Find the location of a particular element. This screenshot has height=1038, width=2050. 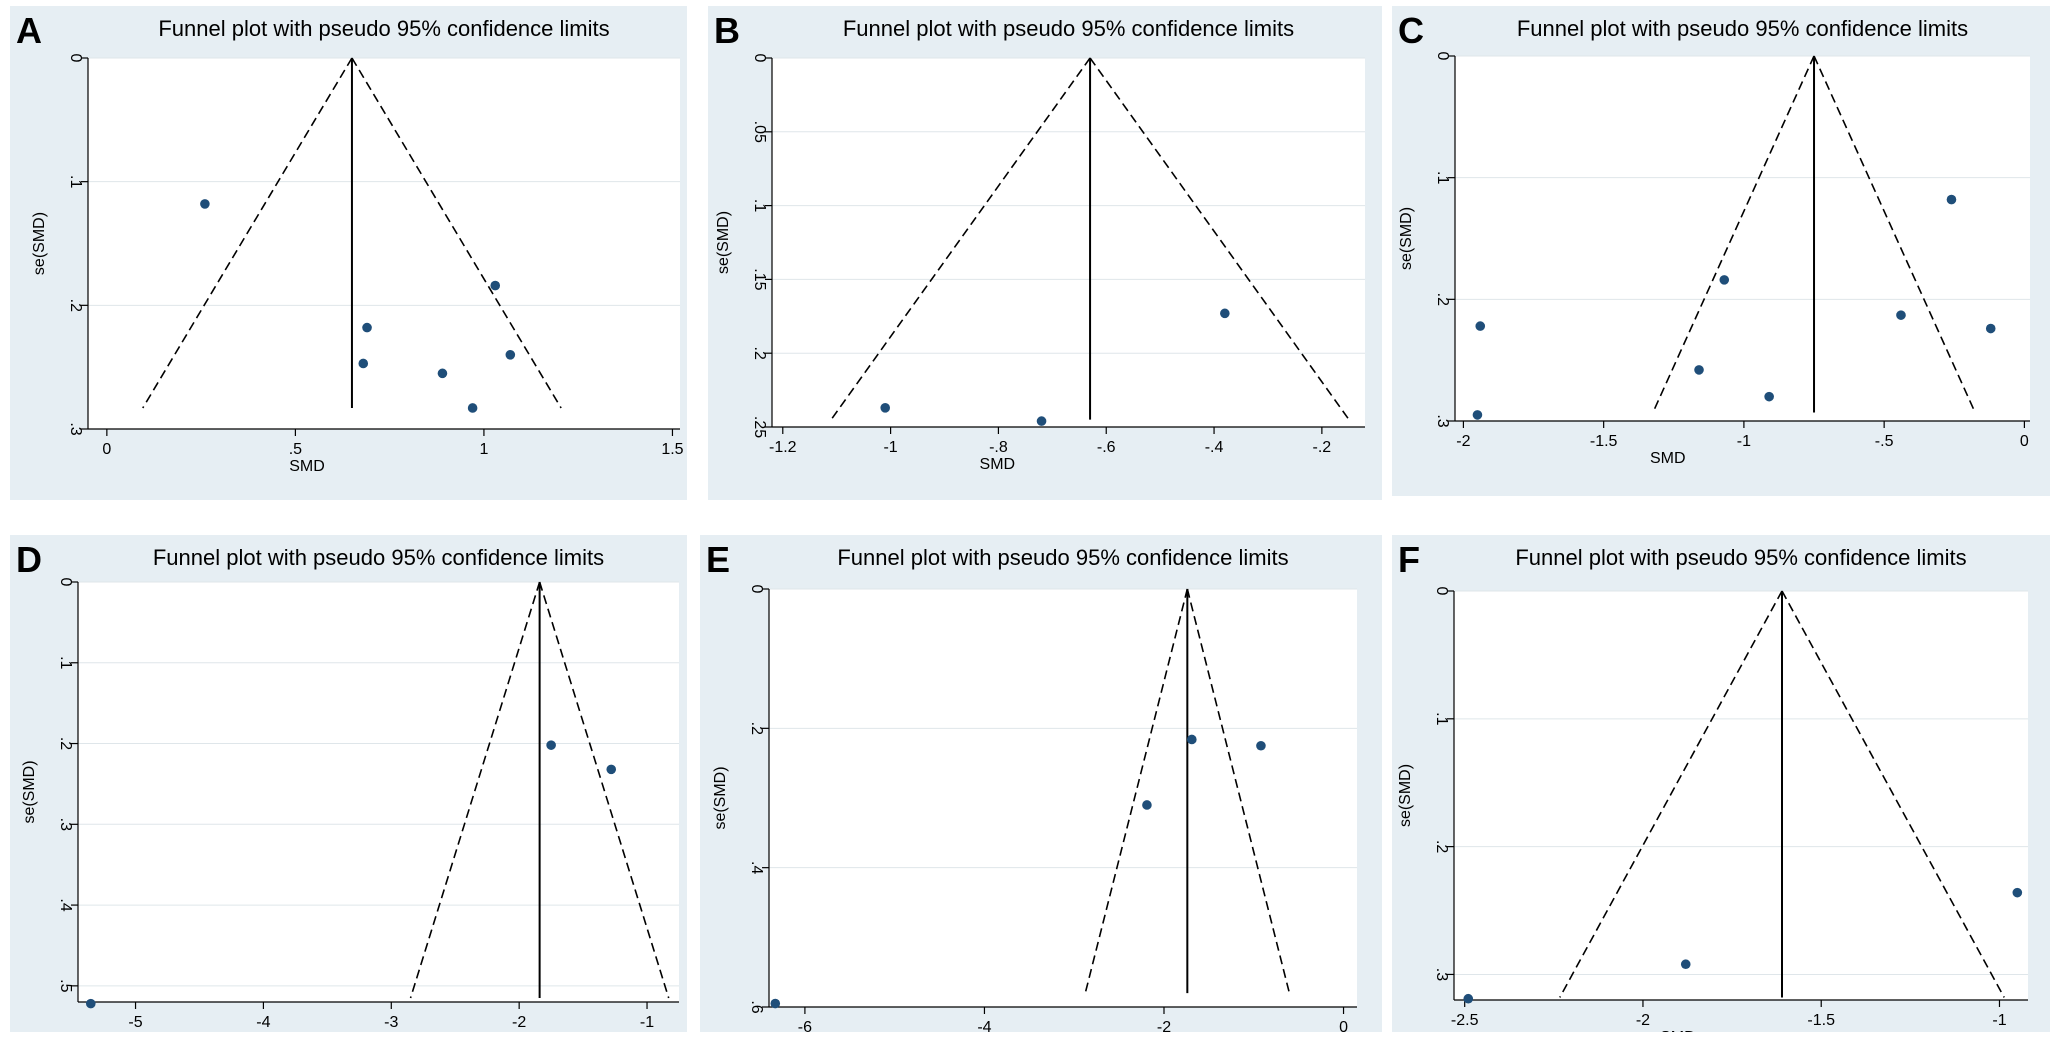

y-tick-label: .05 is located at coordinates (759, 132).